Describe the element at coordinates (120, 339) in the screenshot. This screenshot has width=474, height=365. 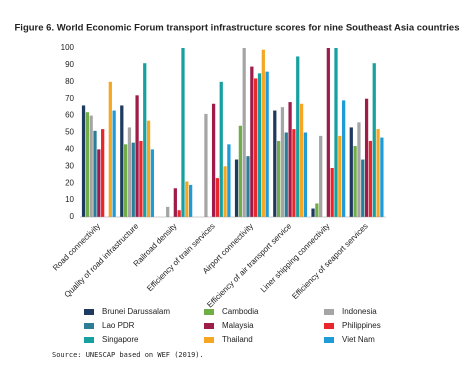
I see `legend-label: Singapore` at that location.